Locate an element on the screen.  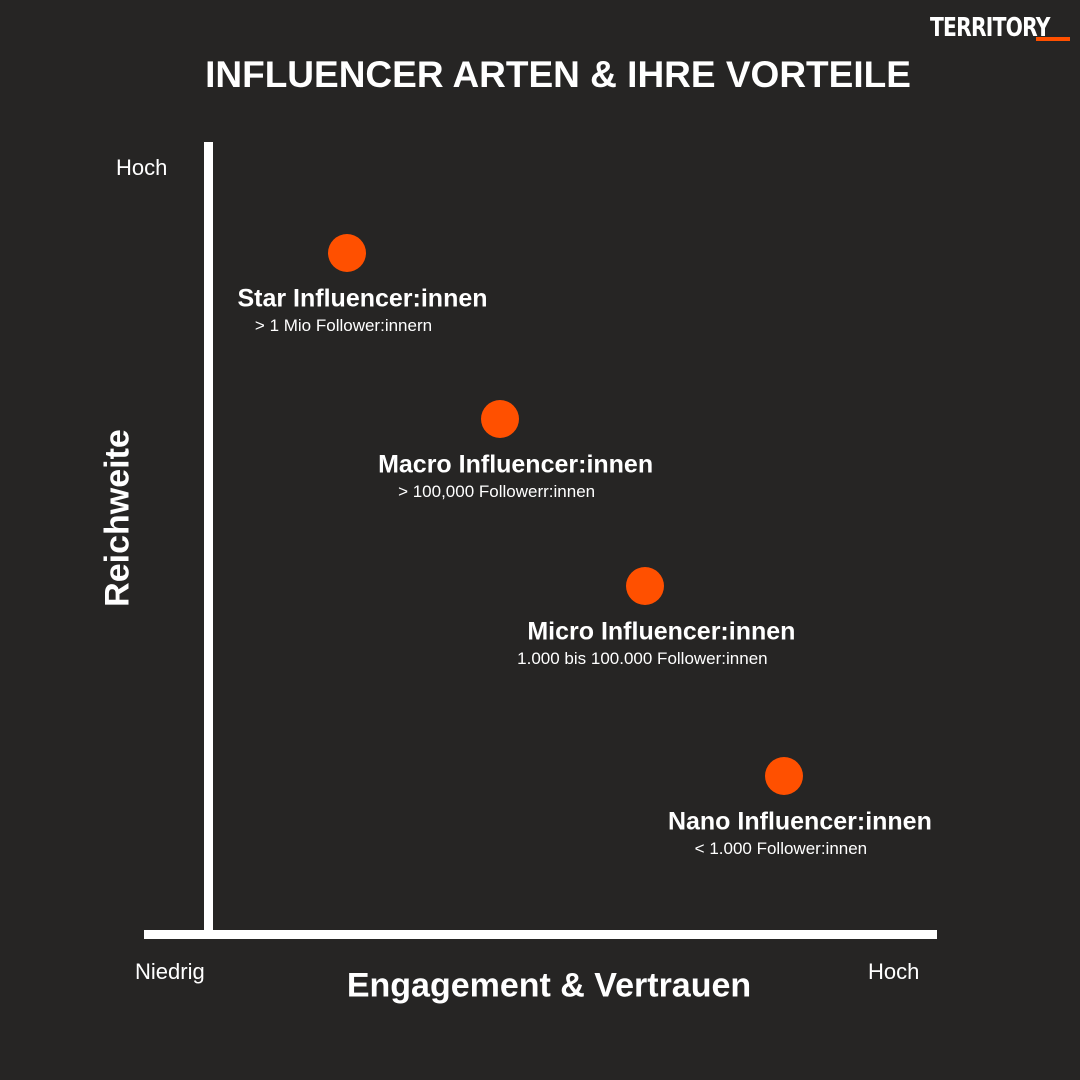
x-axis-line is located at coordinates (540, 934).